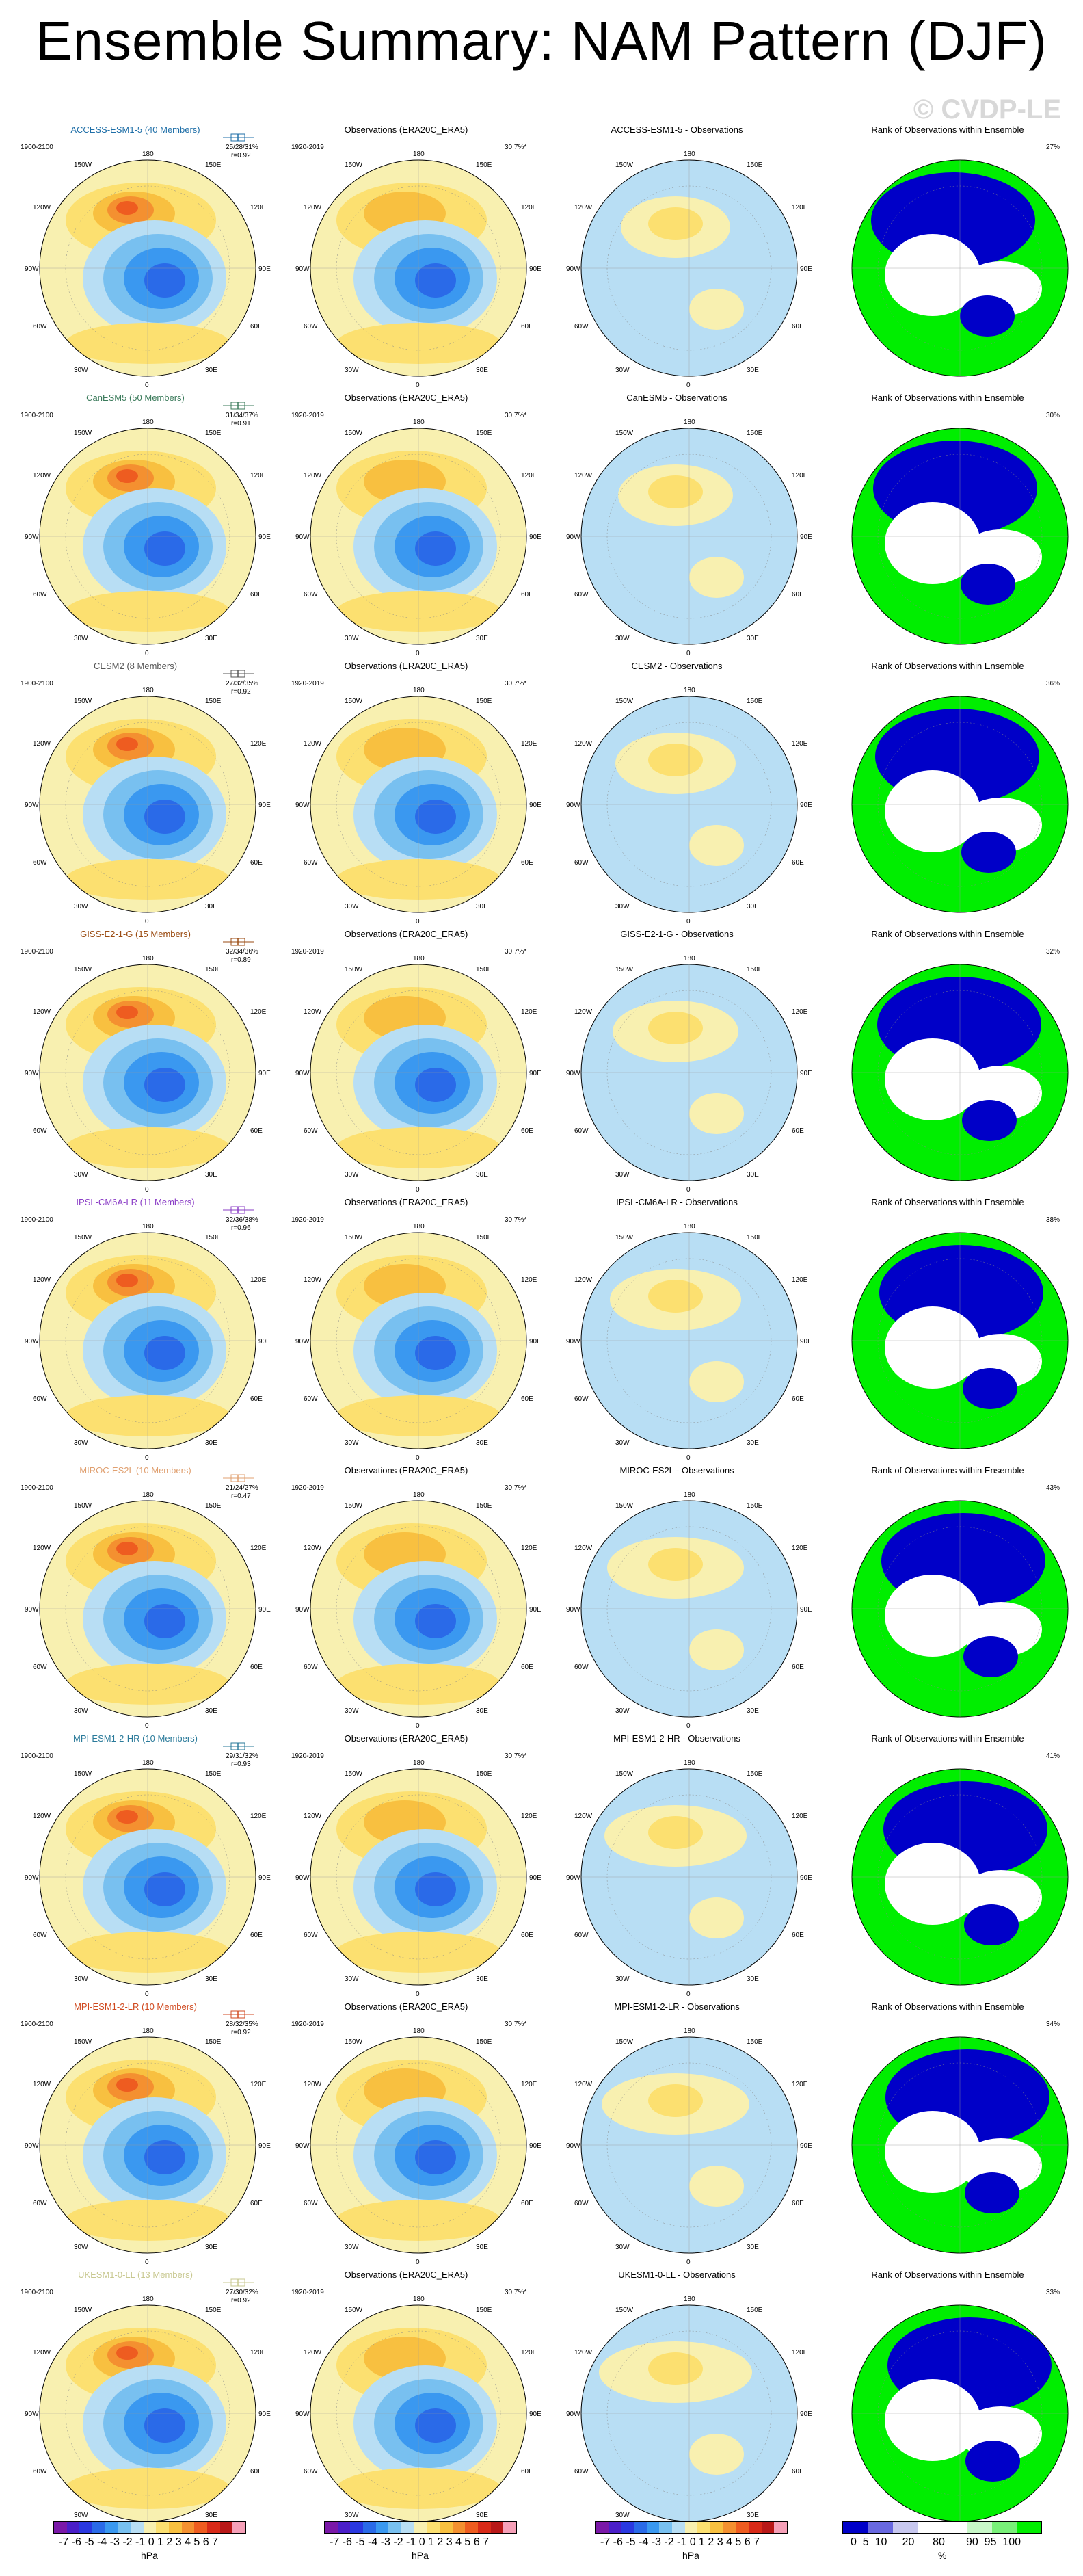 This screenshot has height=2576, width=1083. I want to click on diff-map-r8, so click(689, 2413).